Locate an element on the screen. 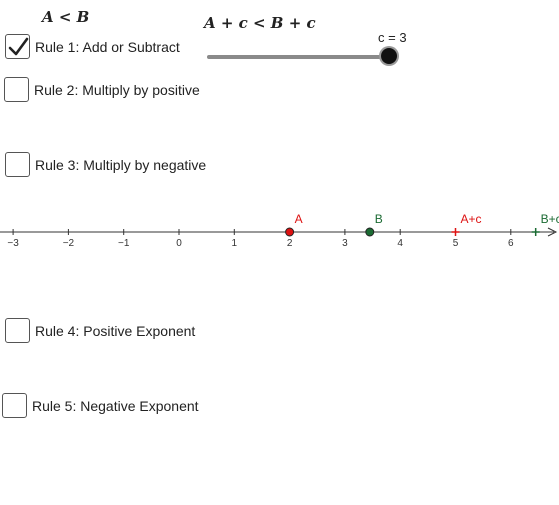  rule-4-label: Rule 4: Positive Exponent is located at coordinates (115, 330).